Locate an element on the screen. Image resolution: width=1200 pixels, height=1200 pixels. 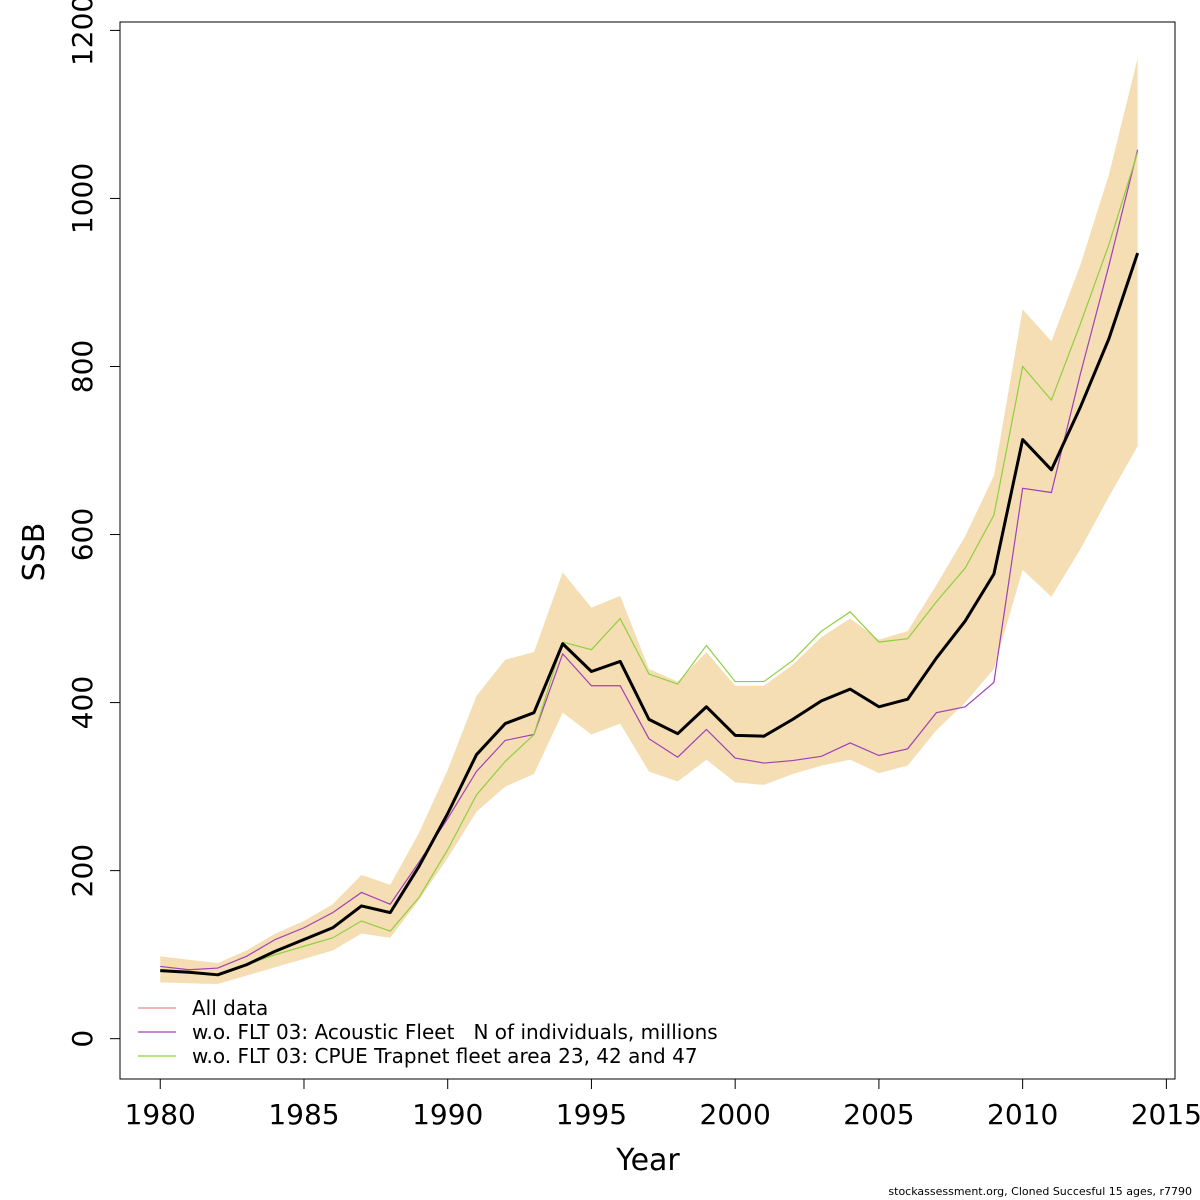
y-axis: 0 200 400 600 800 1000 1200 is located at coordinates (93, 524).